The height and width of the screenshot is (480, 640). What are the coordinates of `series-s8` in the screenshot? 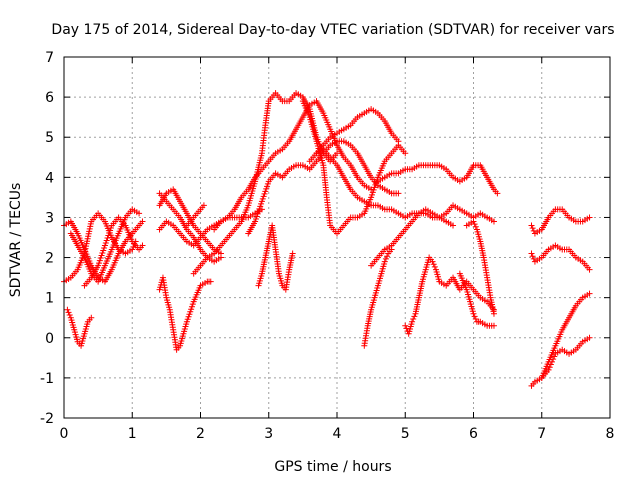 It's located at (185, 313).